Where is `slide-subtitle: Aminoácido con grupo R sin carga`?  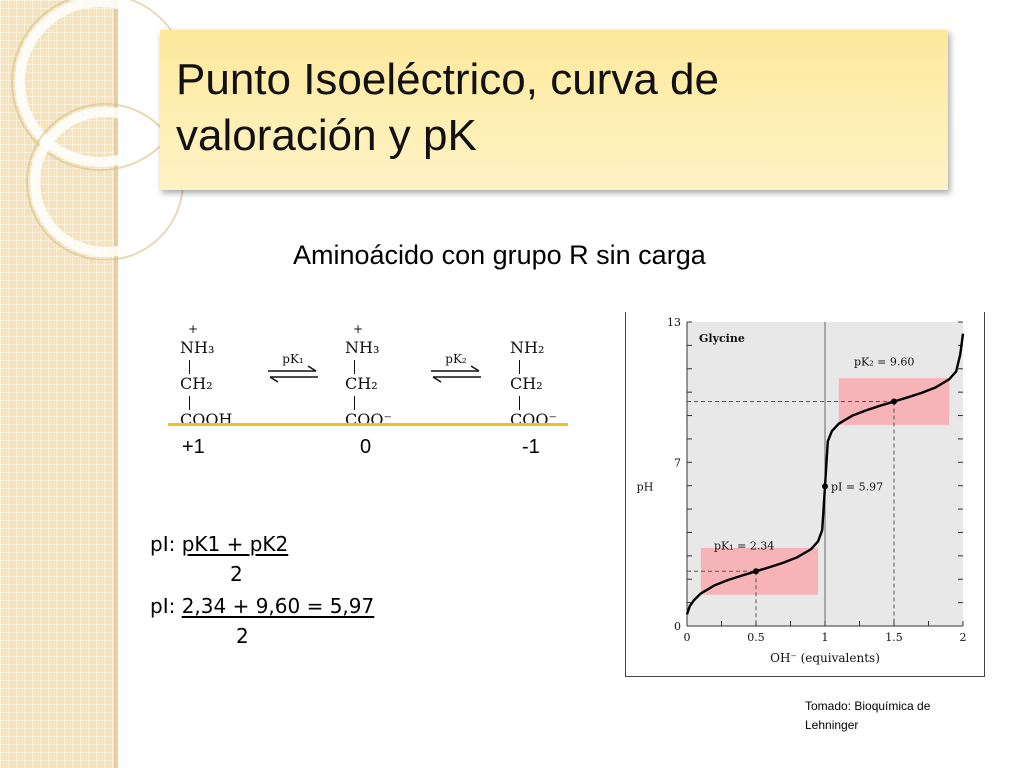
slide-subtitle: Aminoácido con grupo R sin carga is located at coordinates (499, 255).